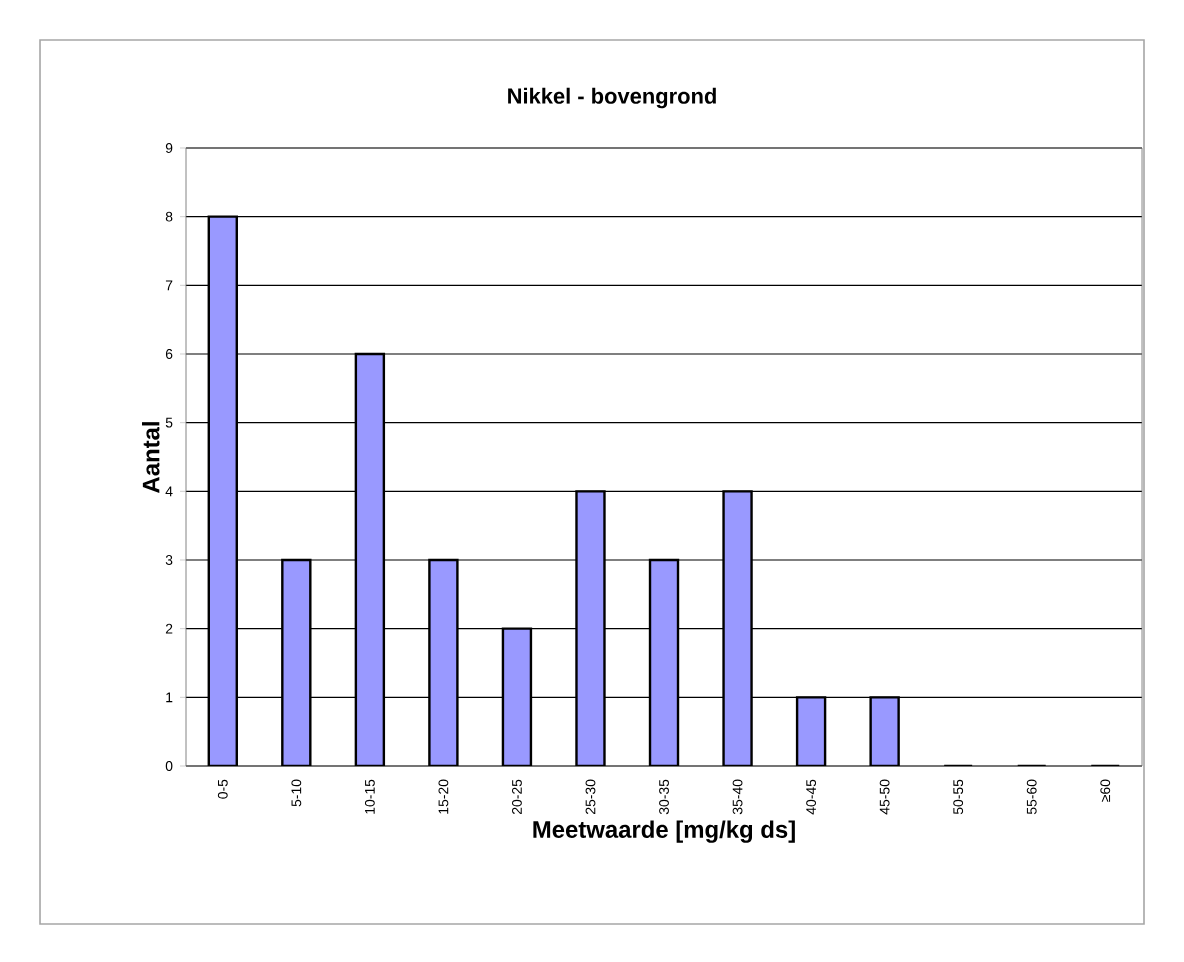 The height and width of the screenshot is (962, 1184). I want to click on chart-title: Nikkel - bovengrond, so click(612, 98).